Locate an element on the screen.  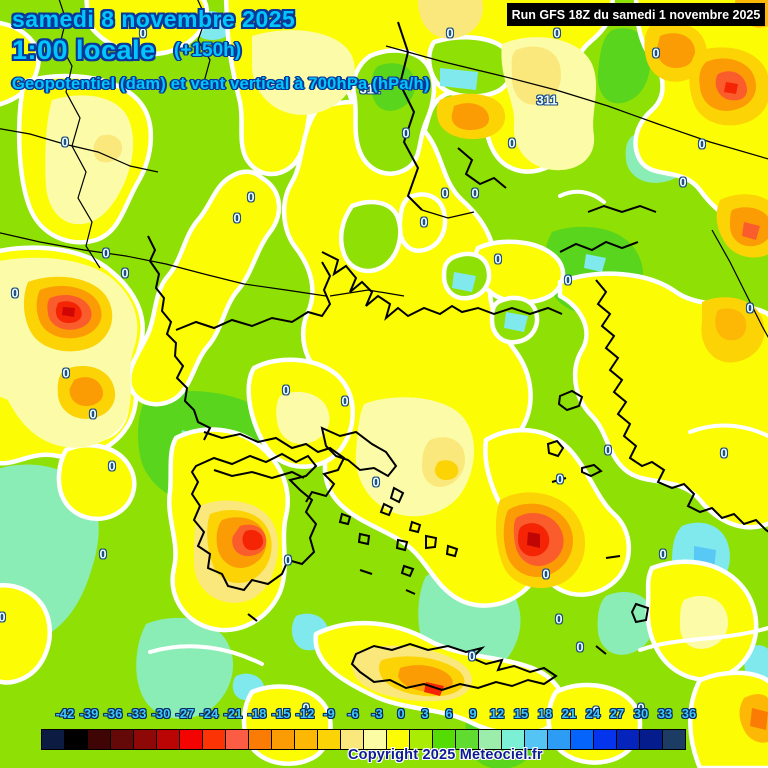
run-info-box: Run GFS 18Z du samedi 1 novembre 2025 is located at coordinates (636, 14).